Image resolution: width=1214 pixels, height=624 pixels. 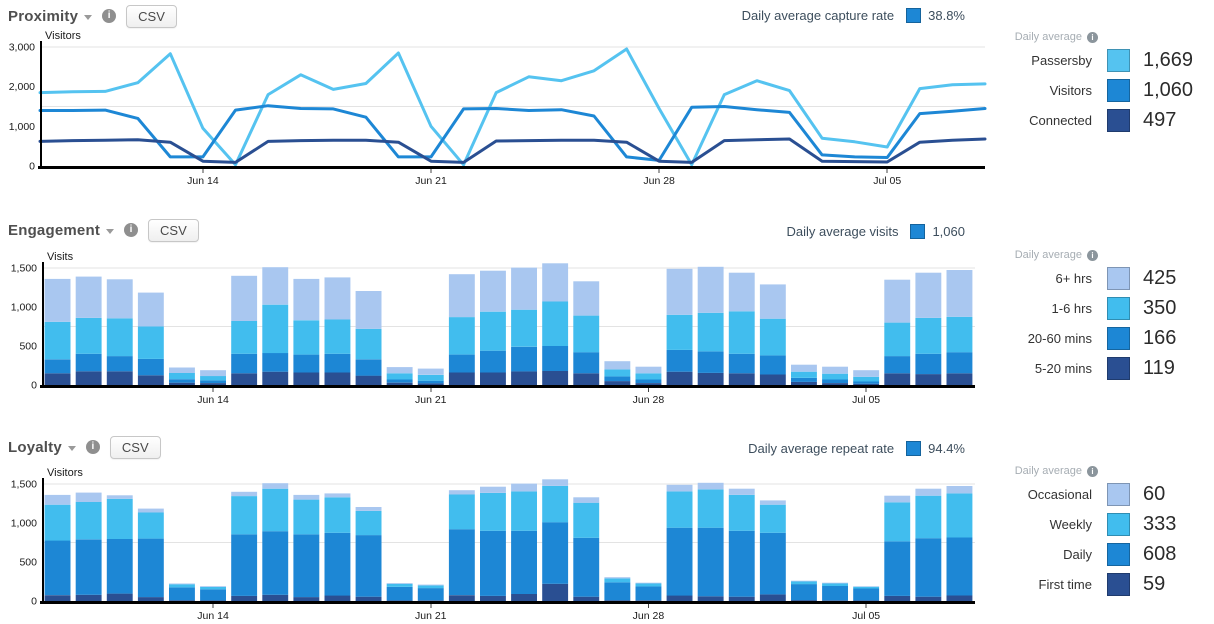 I want to click on proximity-title-dropdown: Proximity, so click(x=50, y=16).